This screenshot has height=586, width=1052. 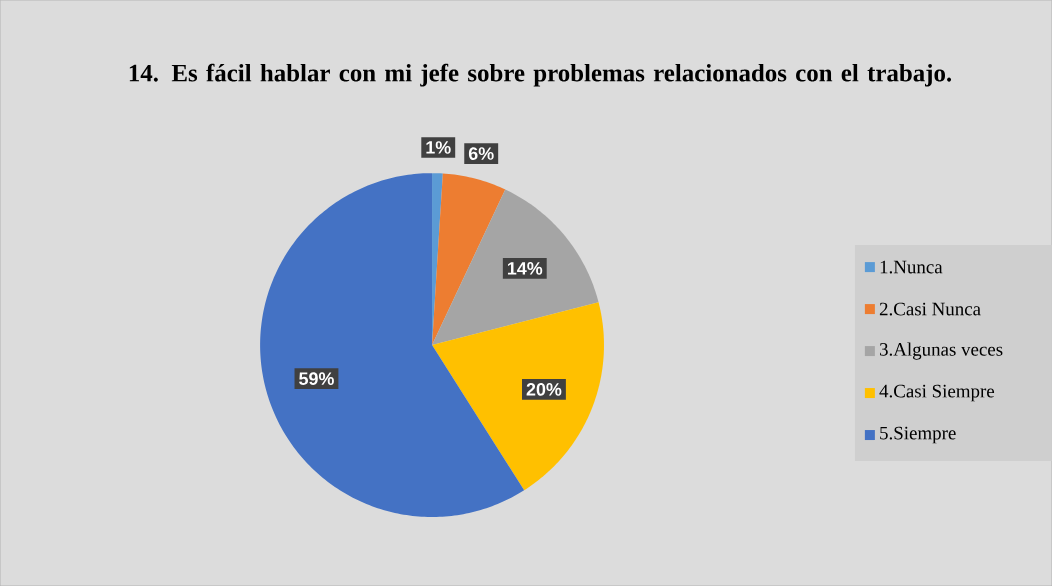 What do you see at coordinates (438, 147) in the screenshot?
I see `data-label: 1%` at bounding box center [438, 147].